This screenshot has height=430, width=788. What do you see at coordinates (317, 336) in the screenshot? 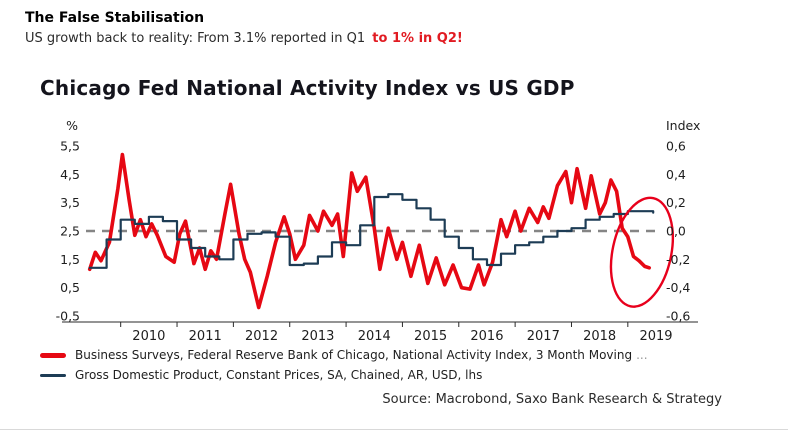
I see `x-axis-year-label: 2013` at bounding box center [317, 336].